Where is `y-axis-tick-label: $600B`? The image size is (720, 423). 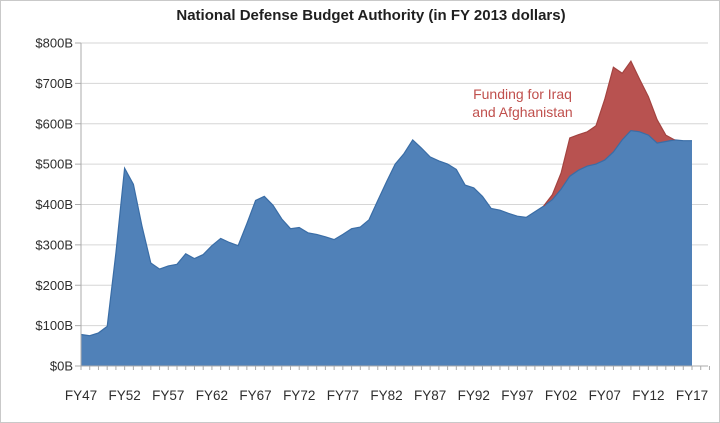 y-axis-tick-label: $600B is located at coordinates (54, 123).